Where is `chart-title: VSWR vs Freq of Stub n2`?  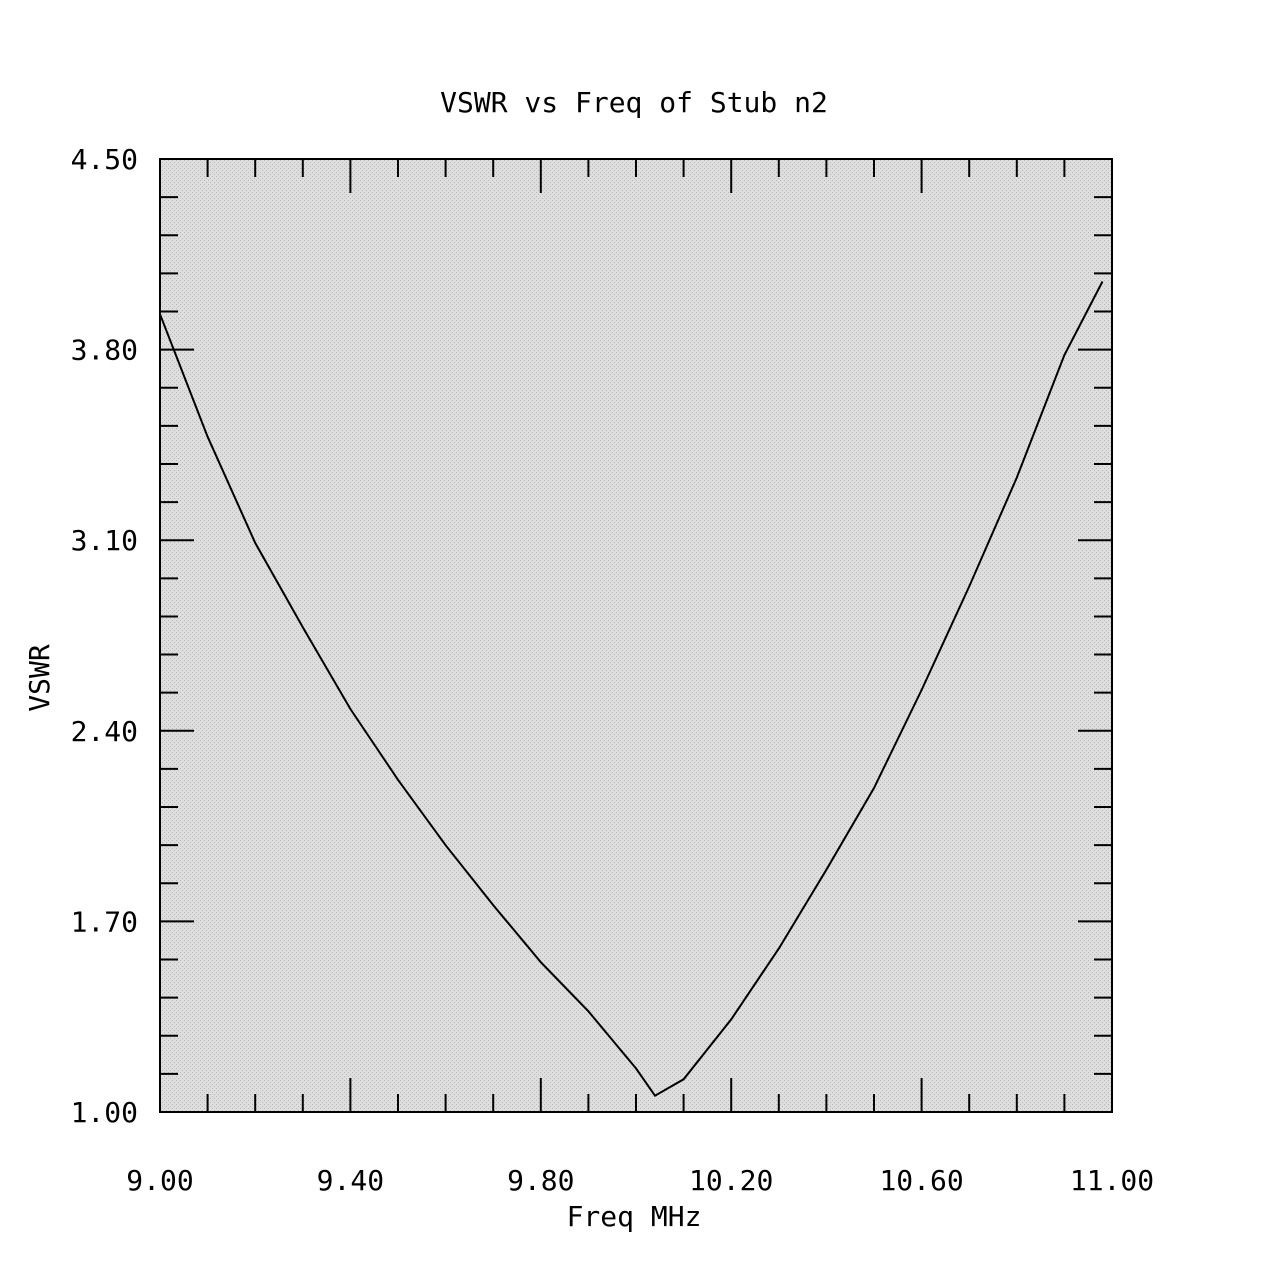
chart-title: VSWR vs Freq of Stub n2 is located at coordinates (634, 102).